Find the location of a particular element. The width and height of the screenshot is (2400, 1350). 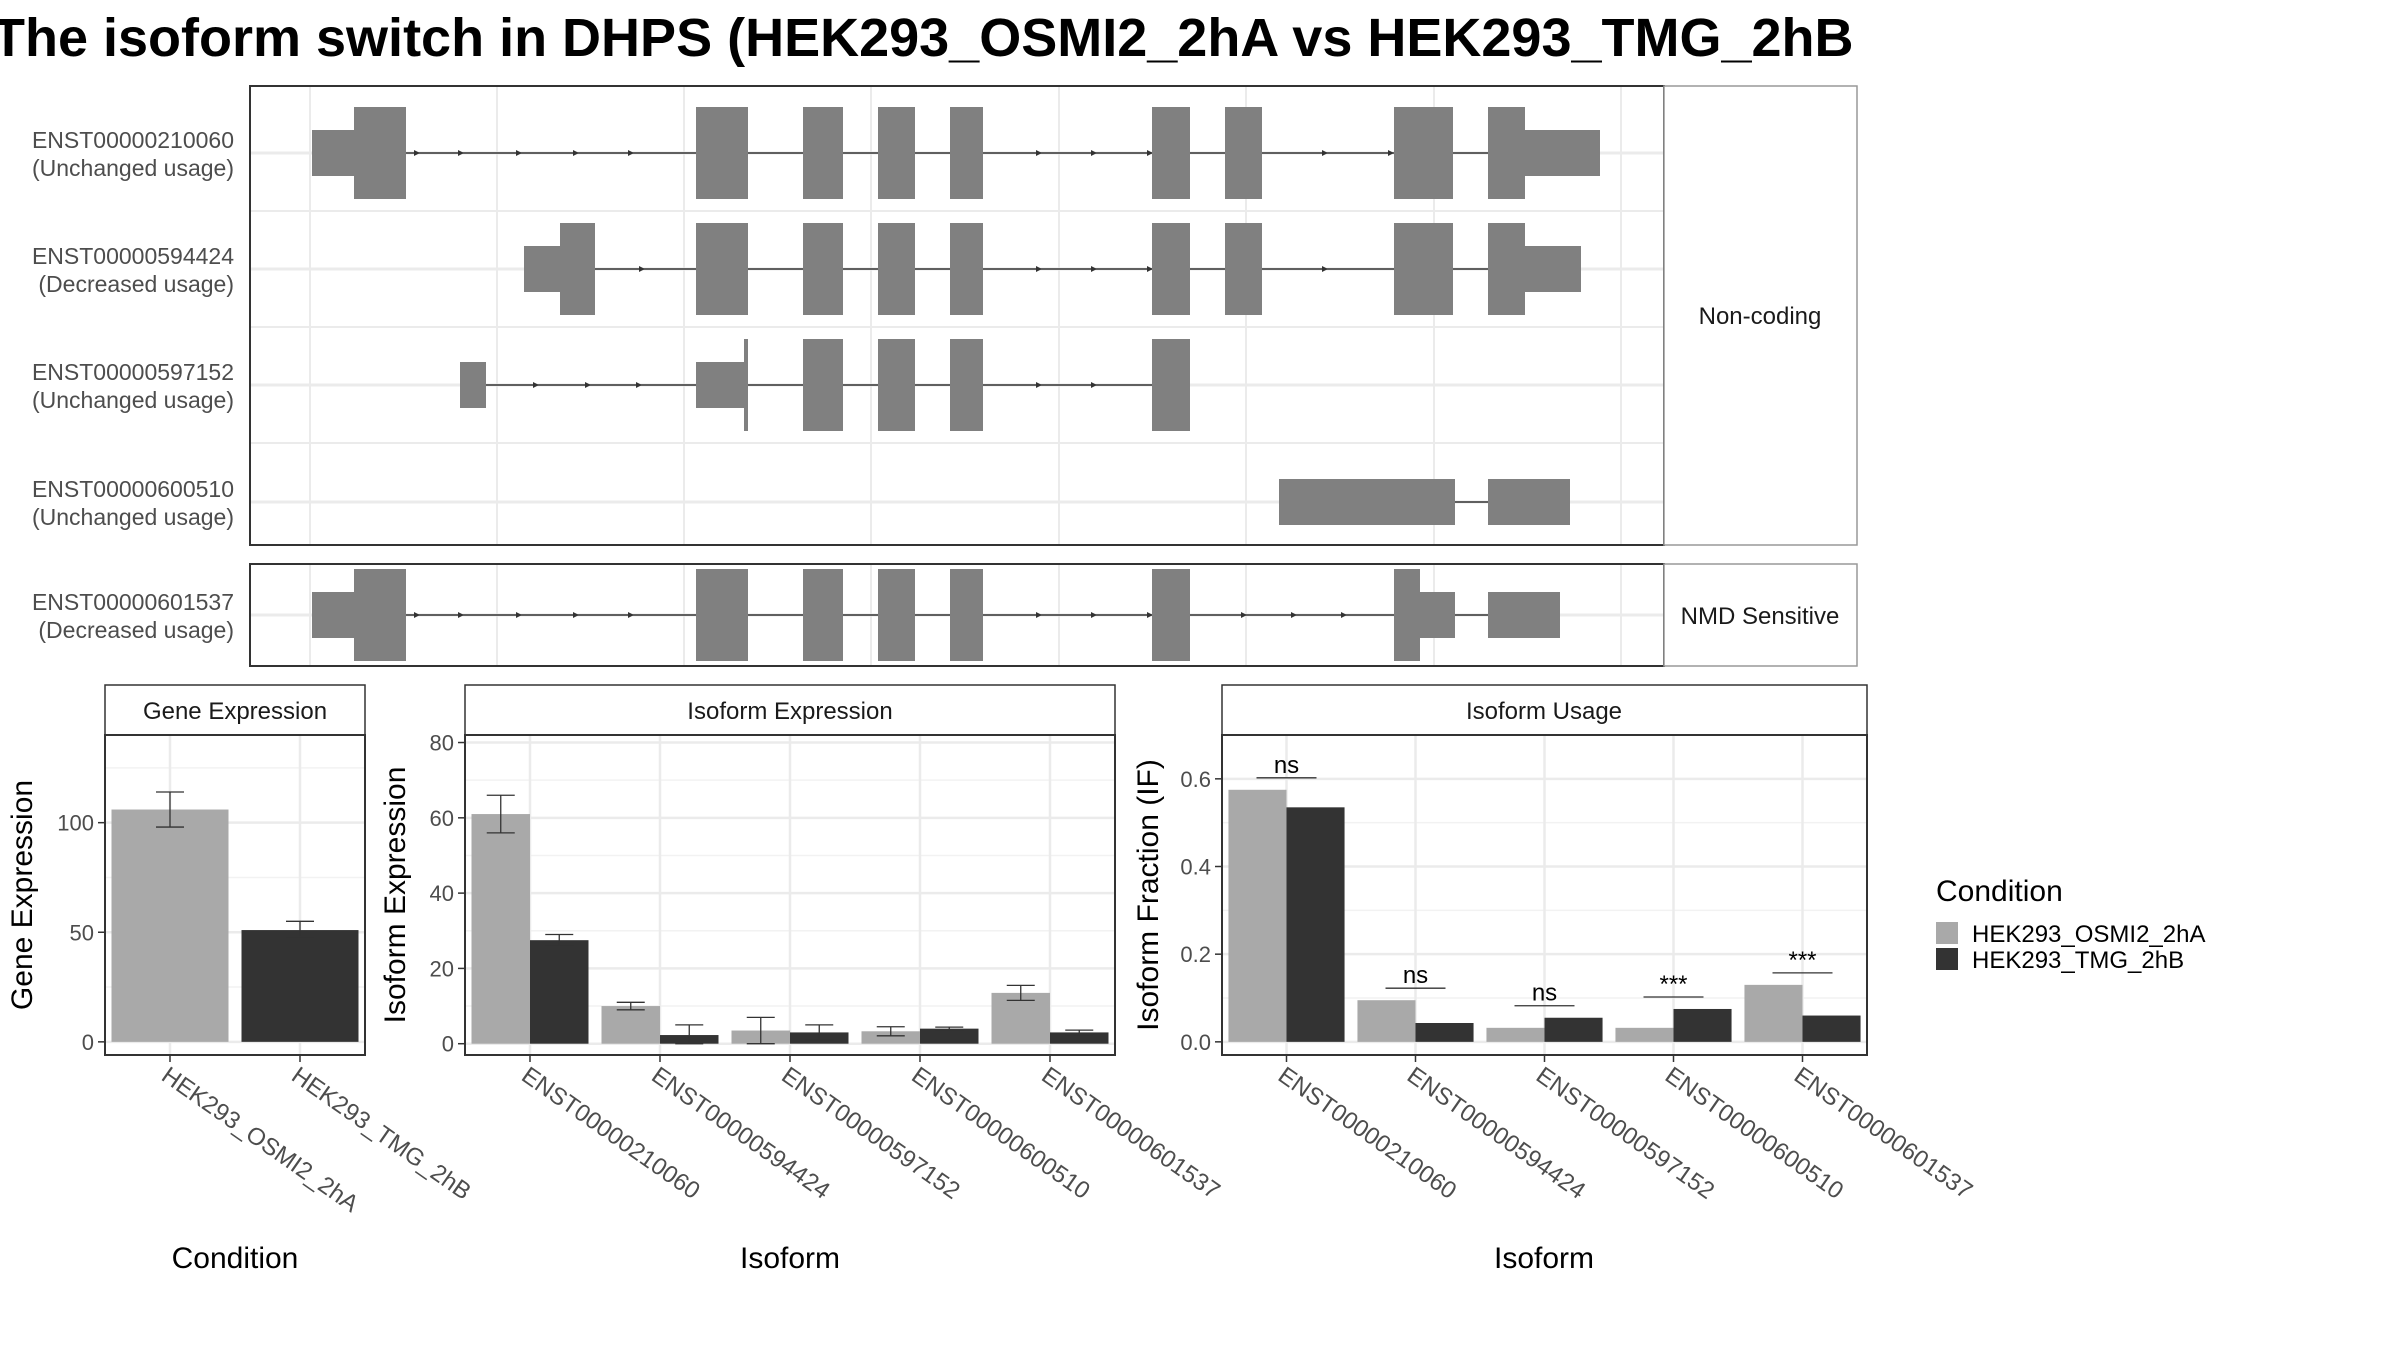

row-label-id: ENST00000210060 is located at coordinates (133, 140).